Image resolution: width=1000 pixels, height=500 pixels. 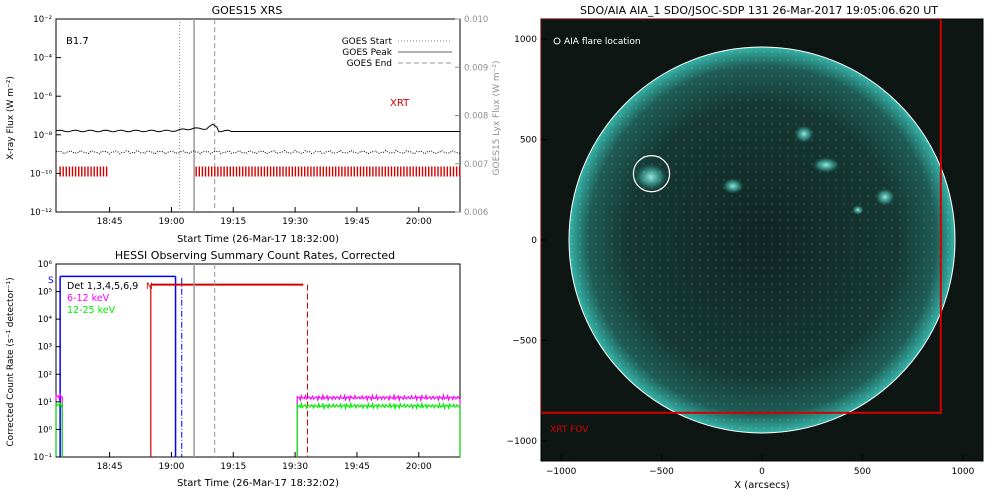 What do you see at coordinates (476, 165) in the screenshot?
I see `goes-y2-tick-label: 0.007` at bounding box center [476, 165].